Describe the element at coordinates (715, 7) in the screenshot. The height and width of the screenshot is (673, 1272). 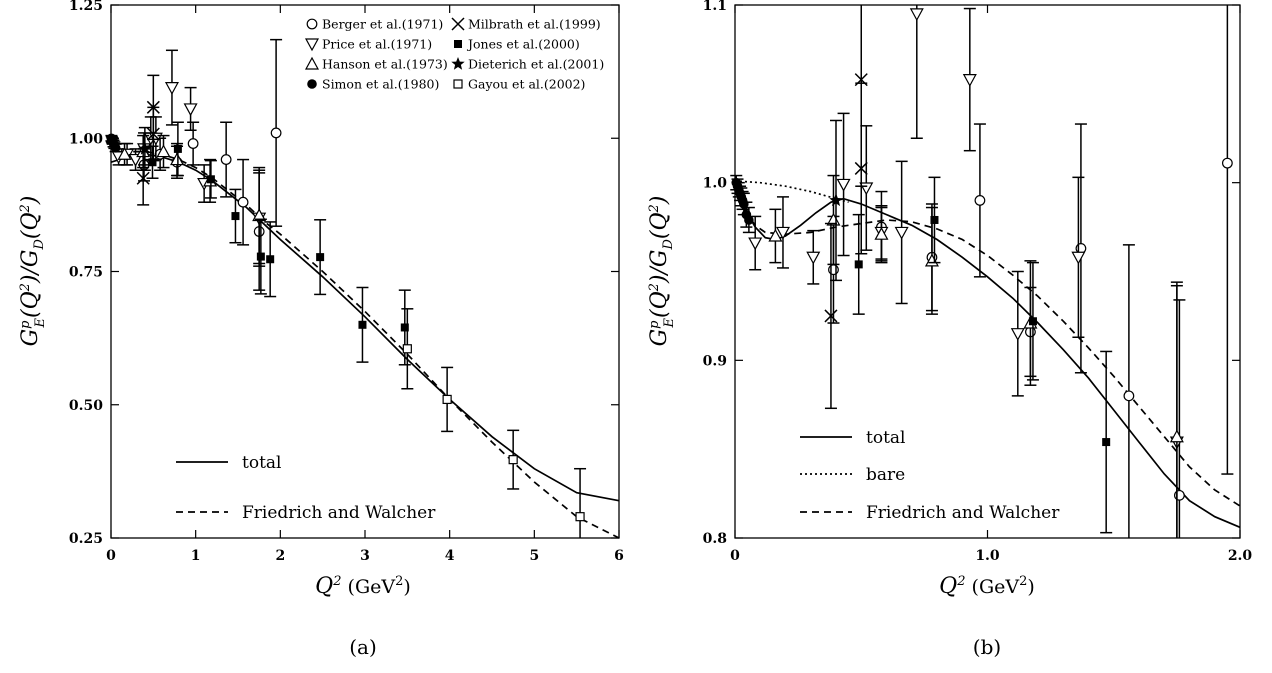
I see `y-tick-label: 1.1` at that location.